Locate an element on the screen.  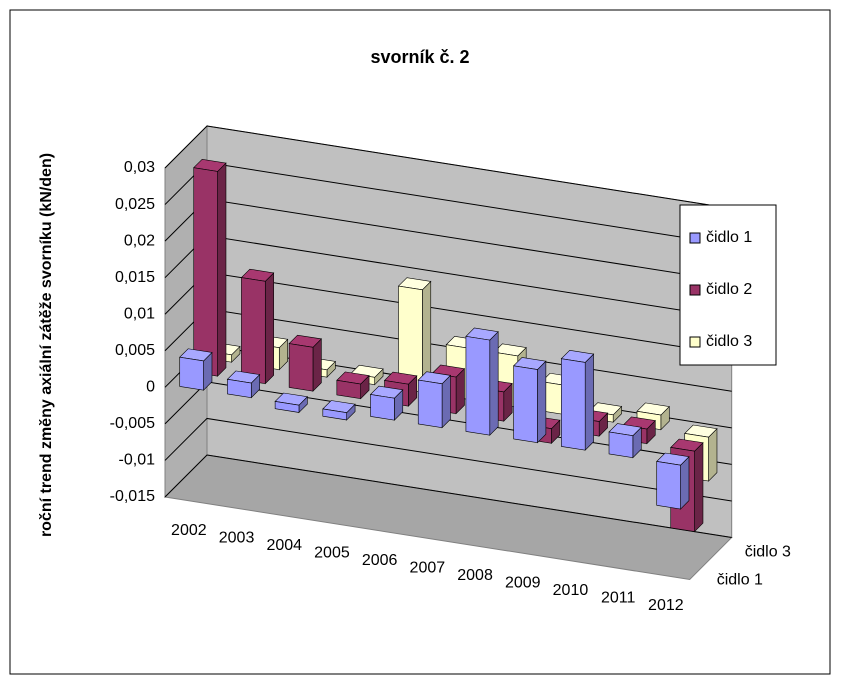
x-tick-label: 2007 is located at coordinates (428, 567).